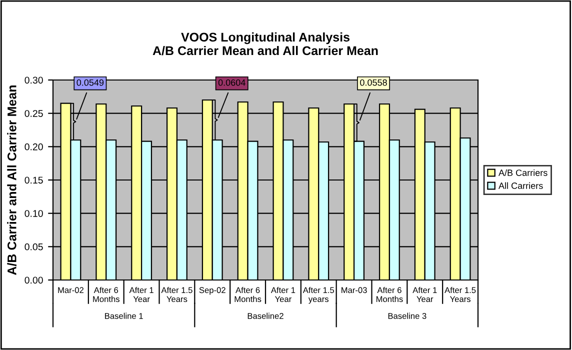  I want to click on y-tick-label: 0.20, so click(33, 146).